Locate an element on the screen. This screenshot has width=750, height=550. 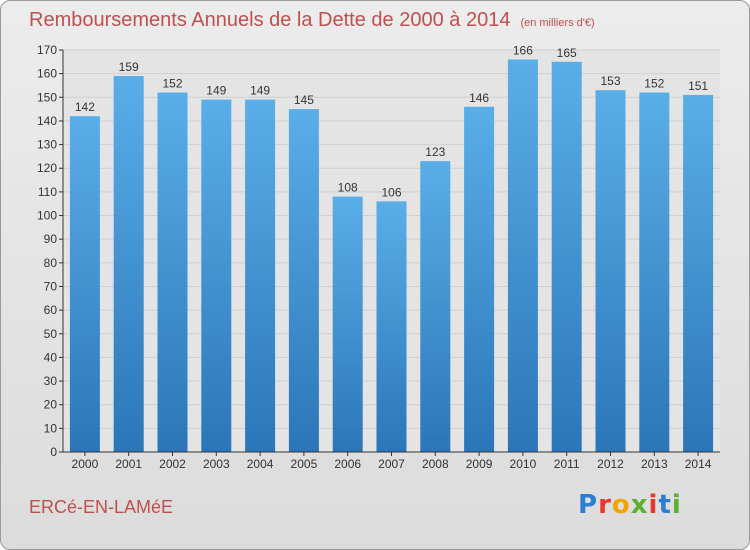
bar-2008 is located at coordinates (435, 306).